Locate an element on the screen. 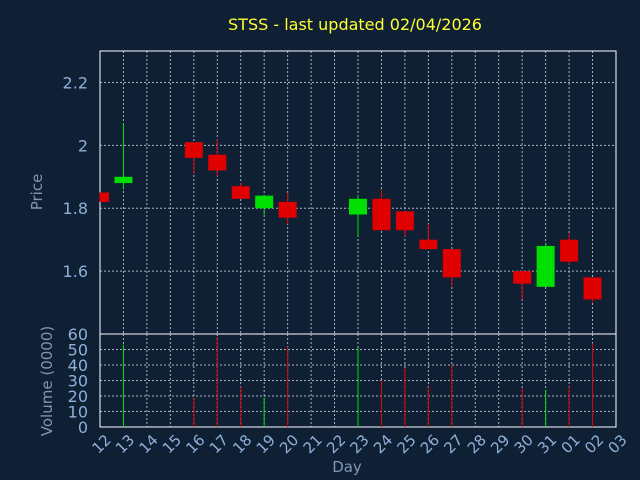  x-tick-label: 28 is located at coordinates (477, 444).